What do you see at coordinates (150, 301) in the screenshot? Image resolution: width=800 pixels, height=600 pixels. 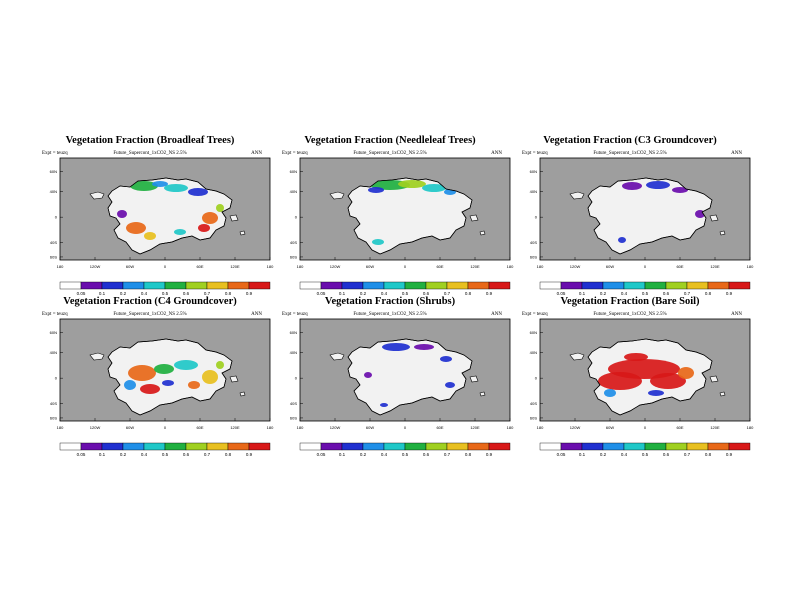 I see `panel-title: Vegetation Fraction (C4 Groundcover)` at bounding box center [150, 301].